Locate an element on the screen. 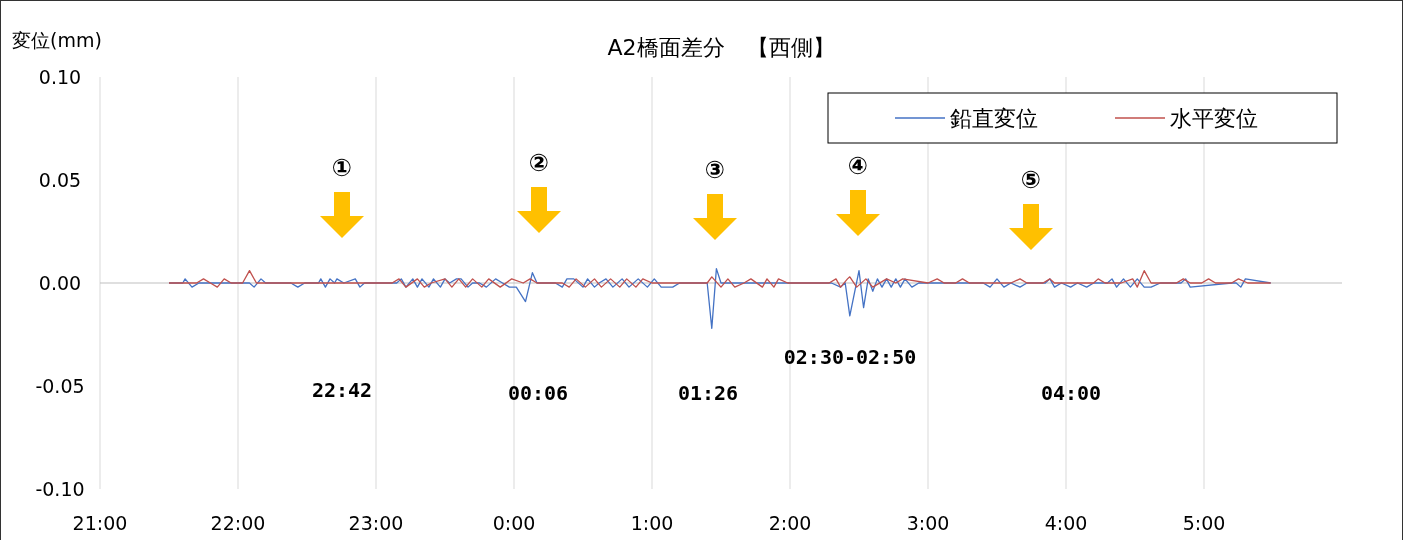 This screenshot has height=540, width=1403. annotation: ② is located at coordinates (539, 163).